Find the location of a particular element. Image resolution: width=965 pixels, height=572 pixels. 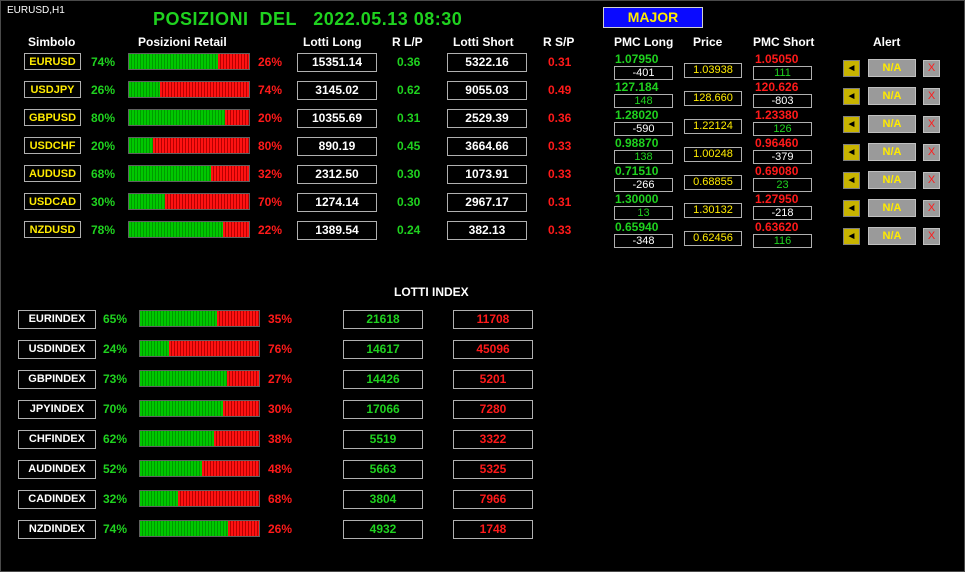

index-long-percent: 70% is located at coordinates (115, 409).